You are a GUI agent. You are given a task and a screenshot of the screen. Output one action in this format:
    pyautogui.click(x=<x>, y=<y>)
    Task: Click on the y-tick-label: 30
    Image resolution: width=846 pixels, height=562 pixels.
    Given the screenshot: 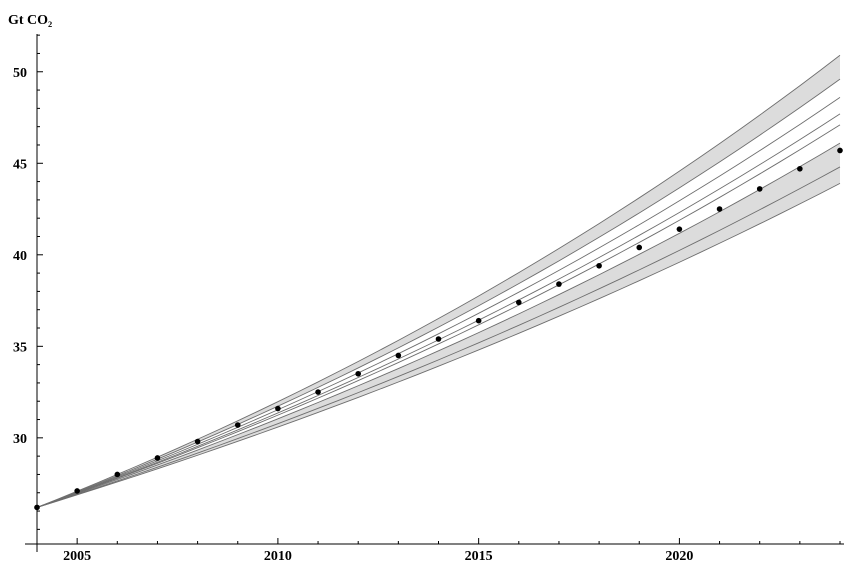 What is the action you would take?
    pyautogui.click(x=20, y=439)
    